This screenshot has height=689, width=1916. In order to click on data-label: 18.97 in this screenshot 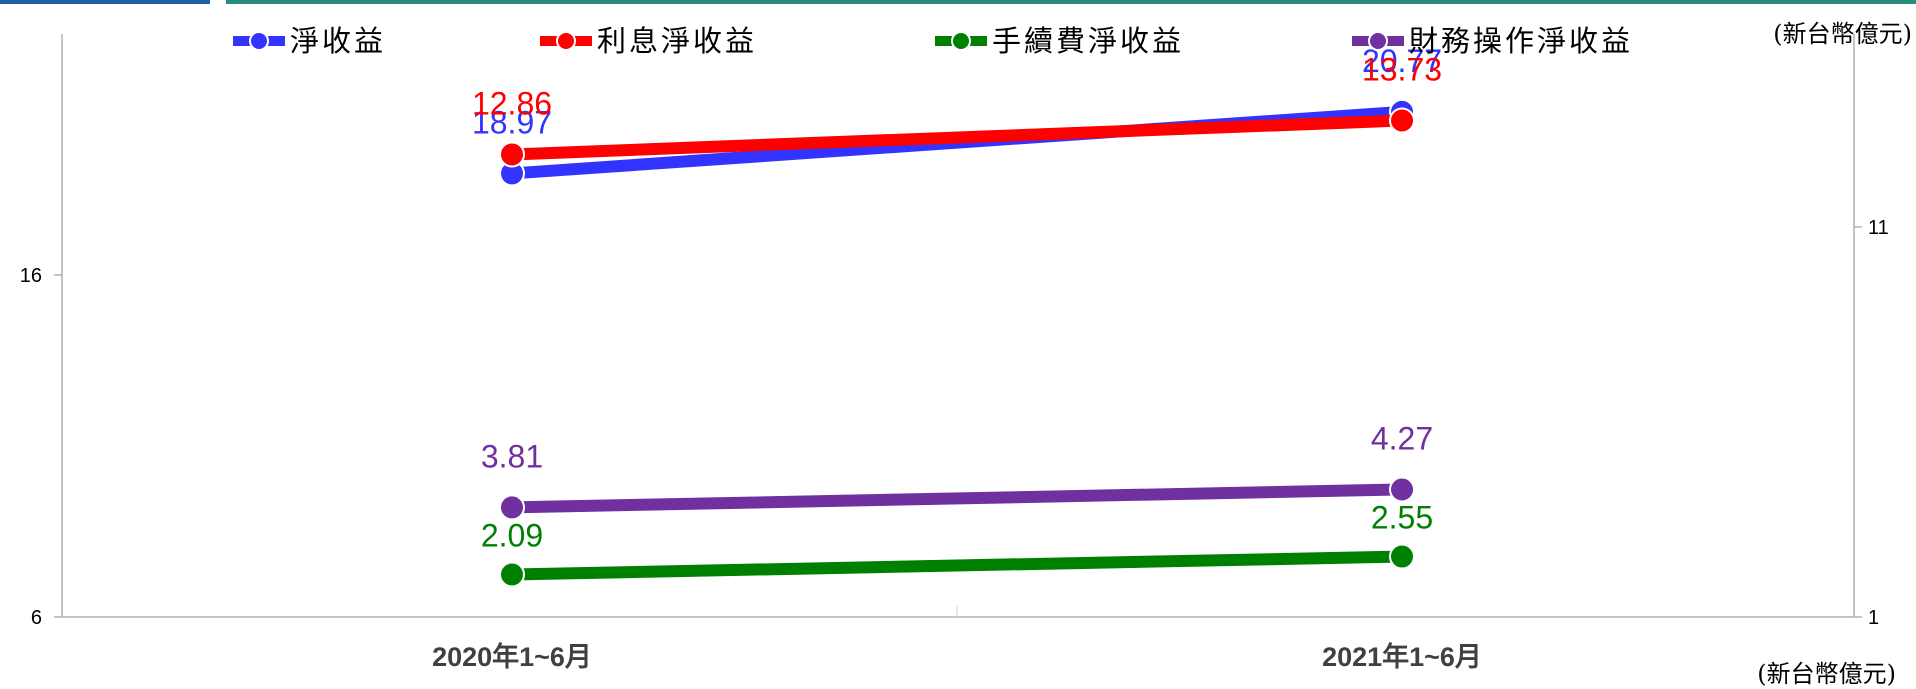, I will do `click(512, 122)`.